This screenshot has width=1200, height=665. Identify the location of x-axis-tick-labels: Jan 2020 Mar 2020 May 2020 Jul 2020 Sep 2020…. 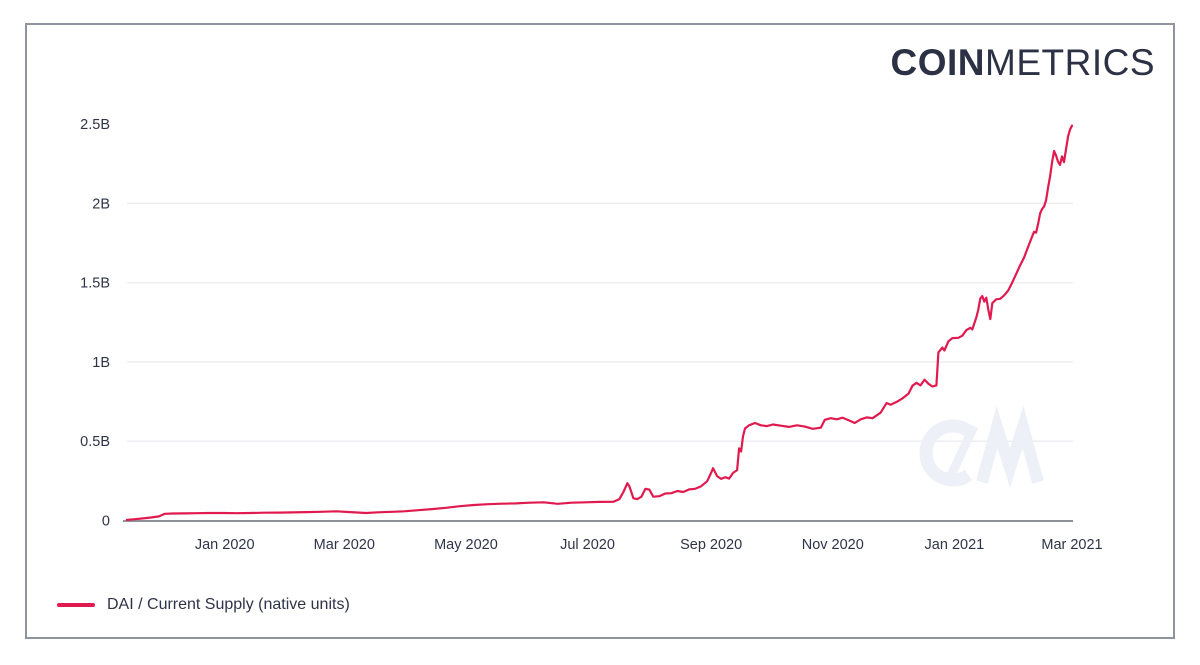
(649, 545).